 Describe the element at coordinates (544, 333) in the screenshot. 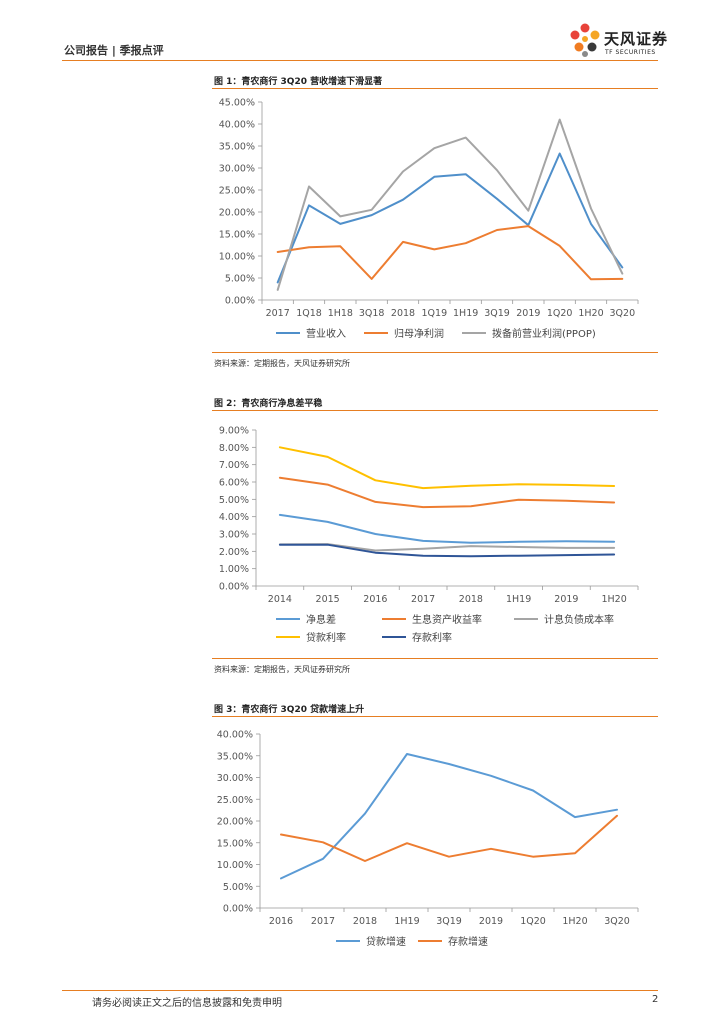

I see `legend-label: 拨备前营业利润(PPOP)` at that location.